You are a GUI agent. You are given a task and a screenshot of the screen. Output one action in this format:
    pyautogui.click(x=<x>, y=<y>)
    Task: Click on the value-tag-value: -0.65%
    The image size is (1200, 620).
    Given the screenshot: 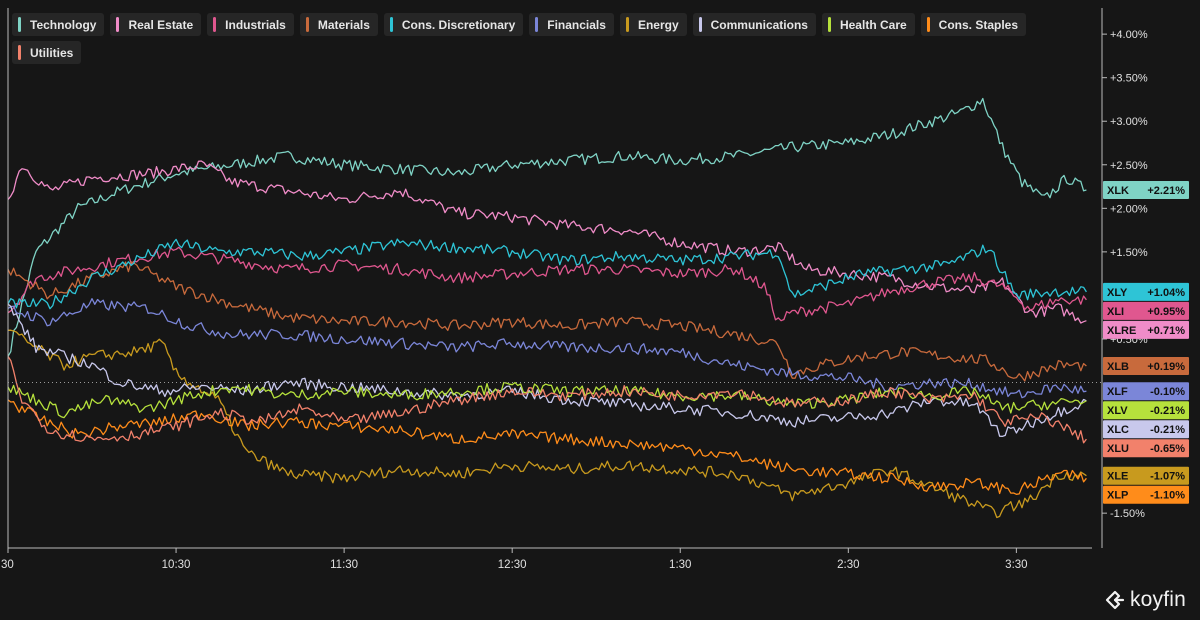 What is the action you would take?
    pyautogui.click(x=1167, y=449)
    